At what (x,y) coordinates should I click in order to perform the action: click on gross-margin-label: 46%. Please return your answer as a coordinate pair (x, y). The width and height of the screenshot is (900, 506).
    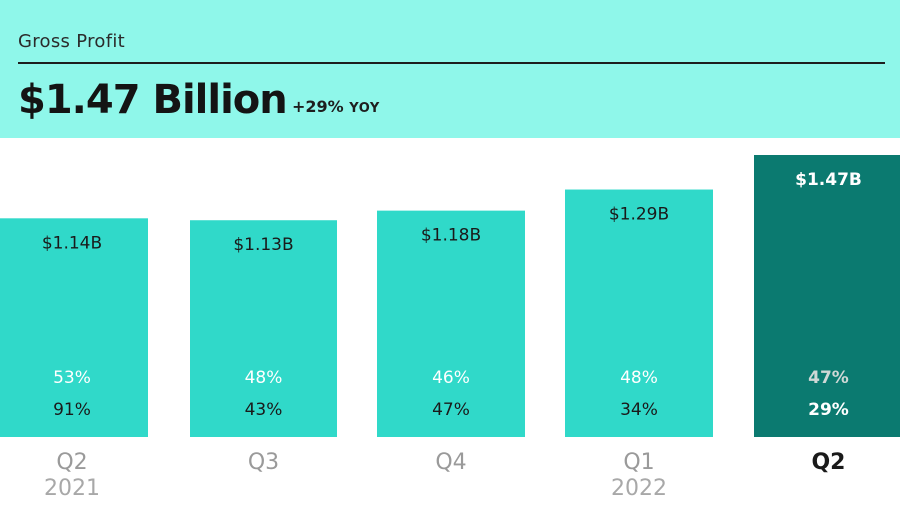
    Looking at the image, I should click on (451, 378).